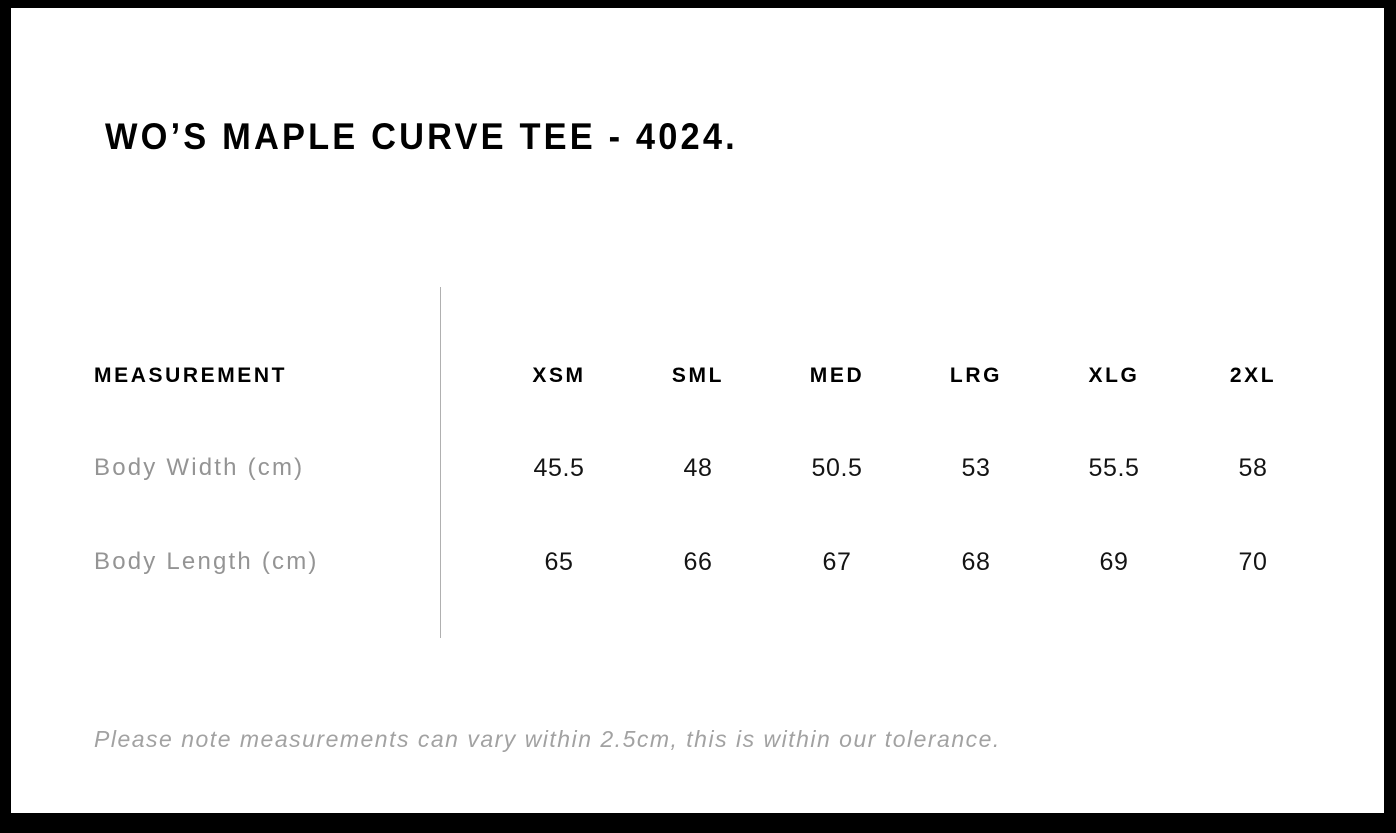 This screenshot has width=1396, height=833. Describe the element at coordinates (1114, 375) in the screenshot. I see `column-header-xlg: XLG` at that location.